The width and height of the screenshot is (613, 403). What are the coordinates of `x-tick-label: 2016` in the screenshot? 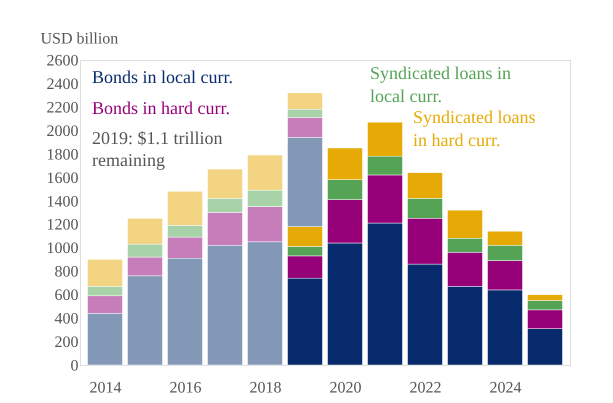 It's located at (186, 388).